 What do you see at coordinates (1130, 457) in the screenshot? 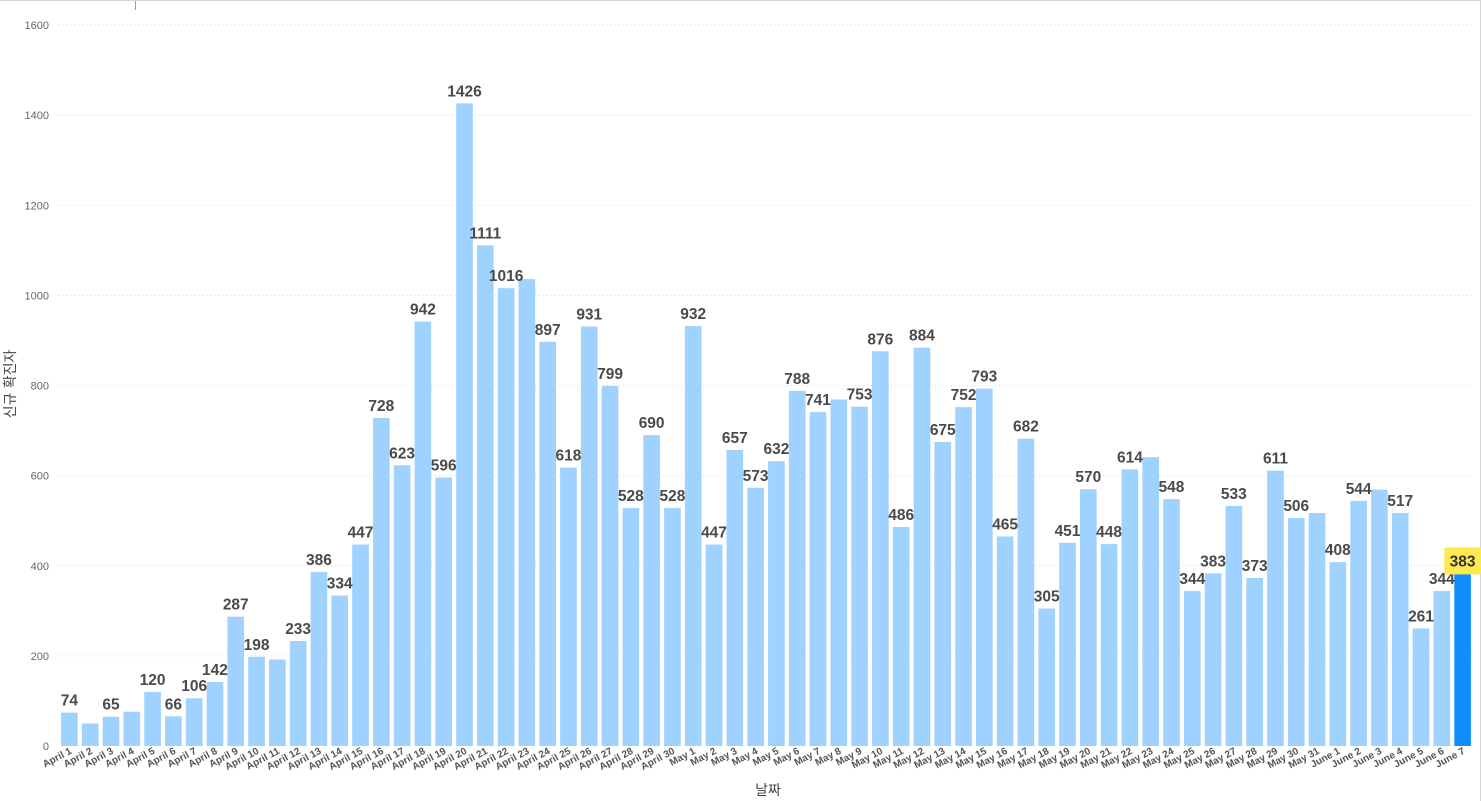
I see `data-label: 614` at bounding box center [1130, 457].